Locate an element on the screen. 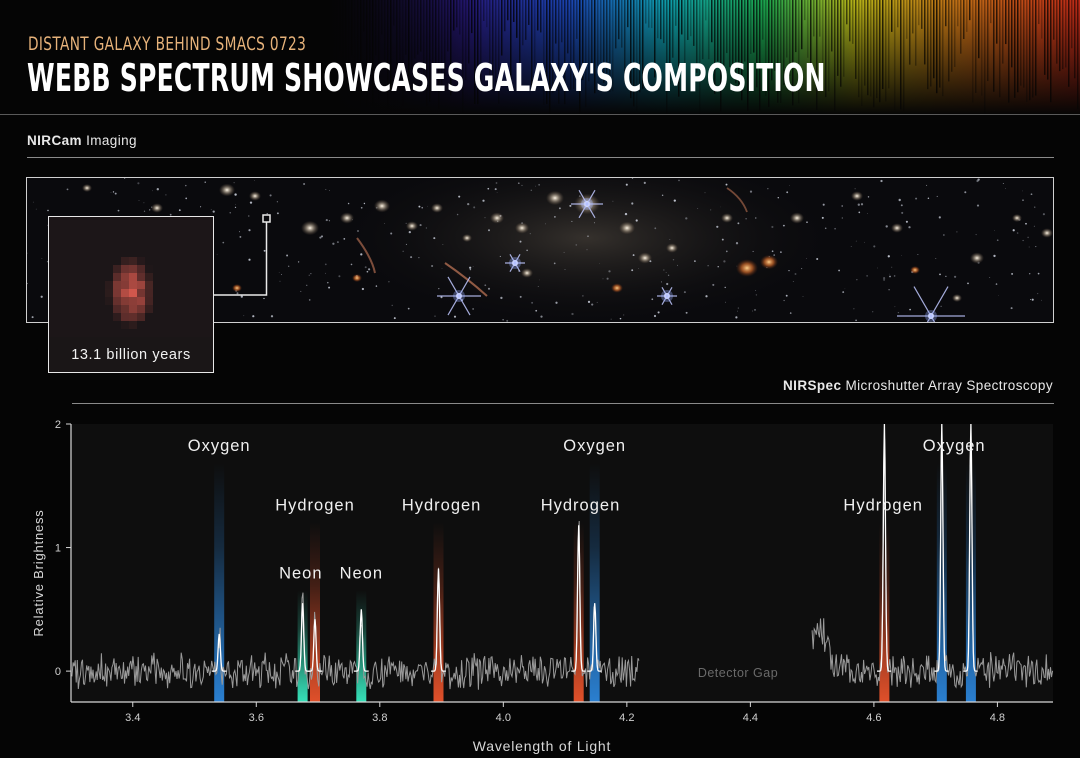  spectrum-line-left is located at coordinates (355, 605).